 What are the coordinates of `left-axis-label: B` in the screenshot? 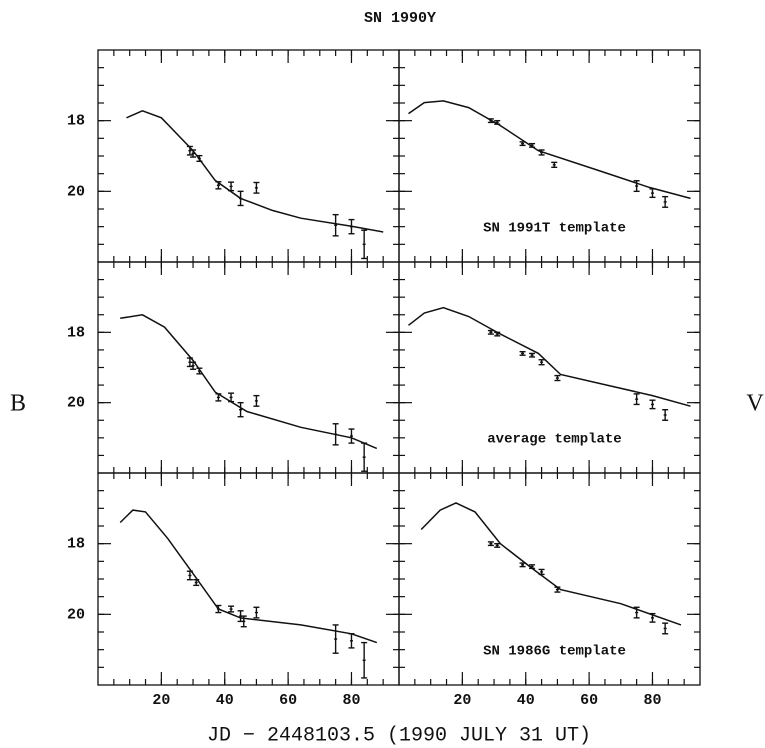 It's located at (18, 404).